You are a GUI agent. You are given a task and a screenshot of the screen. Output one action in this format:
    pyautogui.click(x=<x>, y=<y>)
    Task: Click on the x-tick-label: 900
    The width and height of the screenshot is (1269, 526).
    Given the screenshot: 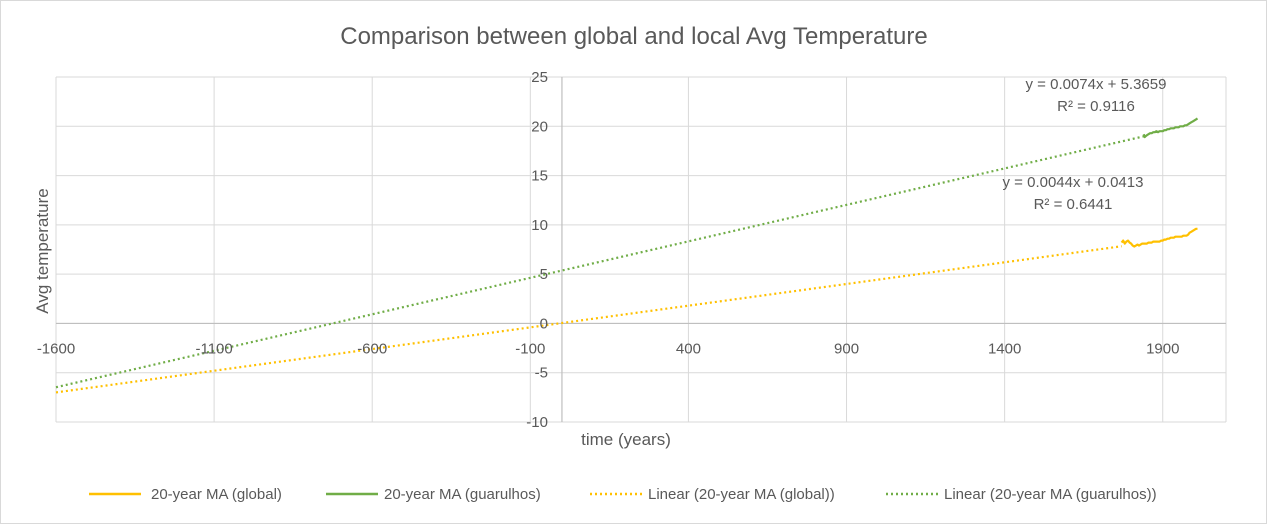 What is the action you would take?
    pyautogui.click(x=846, y=348)
    